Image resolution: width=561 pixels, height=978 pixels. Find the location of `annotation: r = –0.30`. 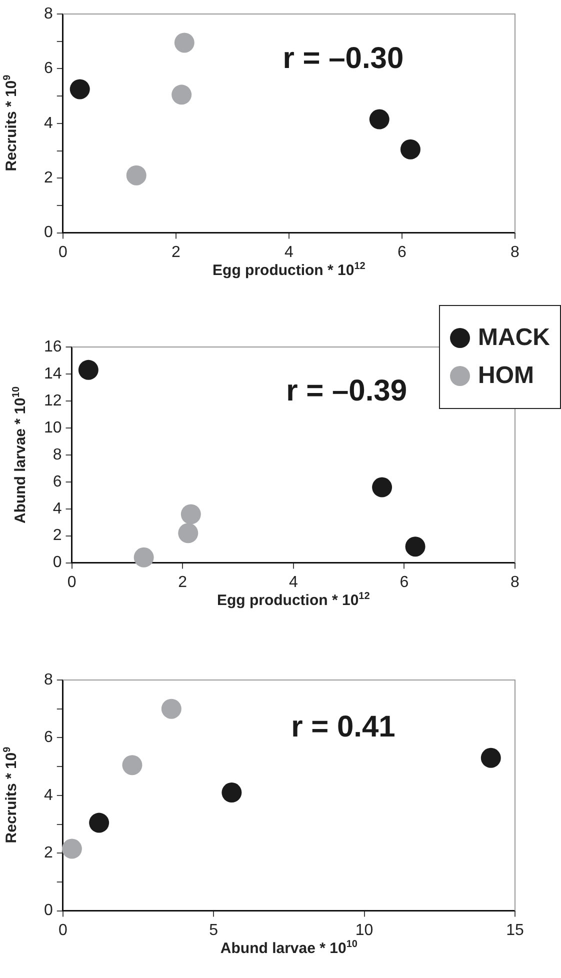

annotation: r = –0.30 is located at coordinates (343, 59).